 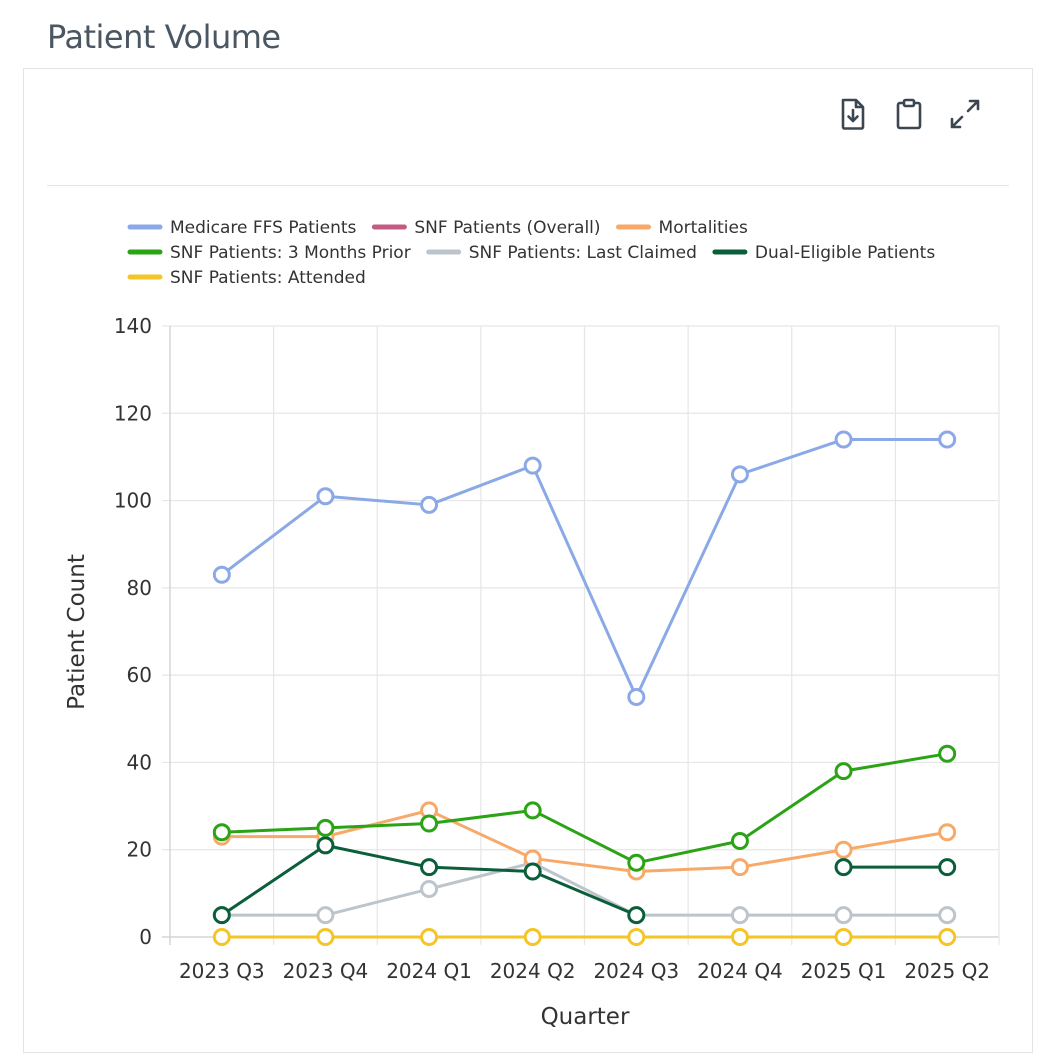 I want to click on y-axis-ticks: 0 20 40 60 80 100 120 140, so click(x=133, y=631).